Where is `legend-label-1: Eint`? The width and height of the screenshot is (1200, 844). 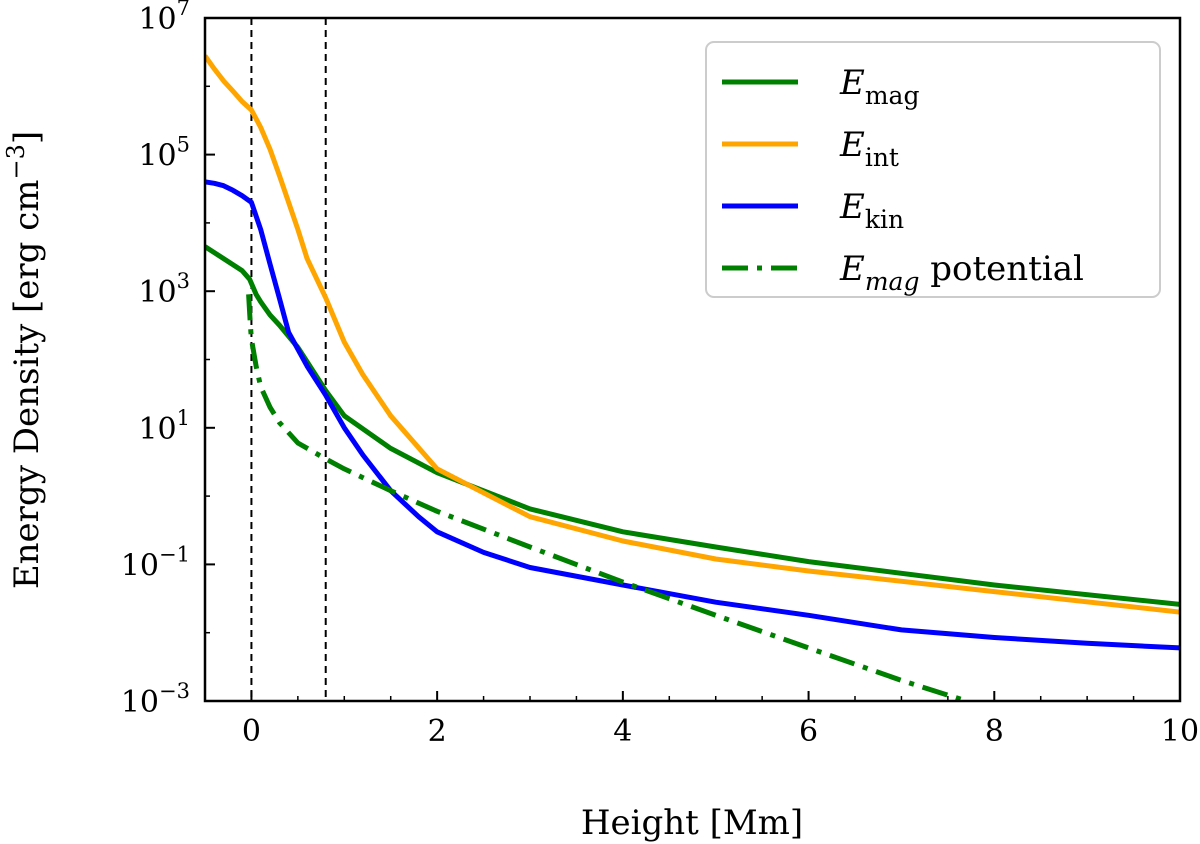 legend-label-1: Eint is located at coordinates (869, 148).